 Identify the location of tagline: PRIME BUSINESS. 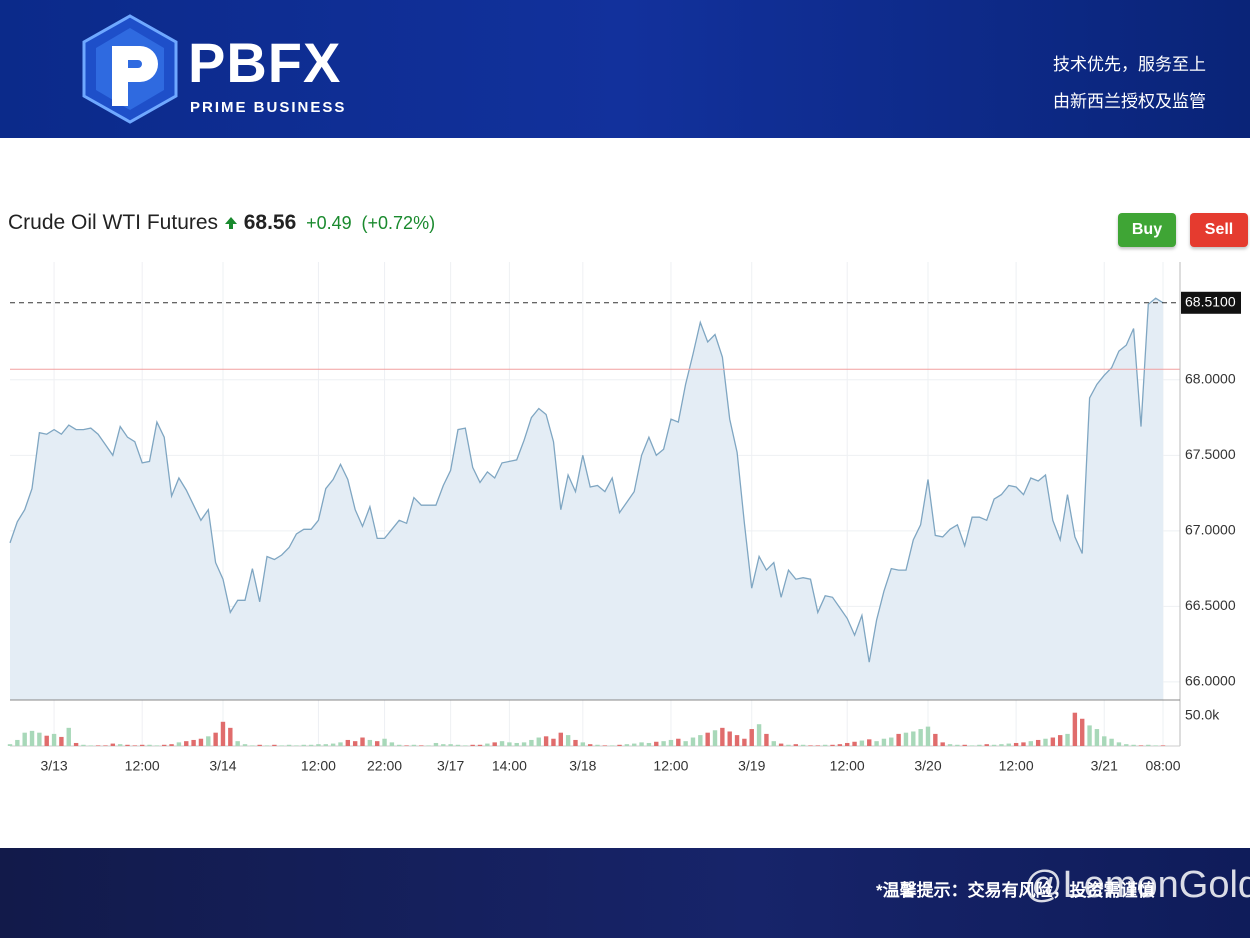
(268, 107).